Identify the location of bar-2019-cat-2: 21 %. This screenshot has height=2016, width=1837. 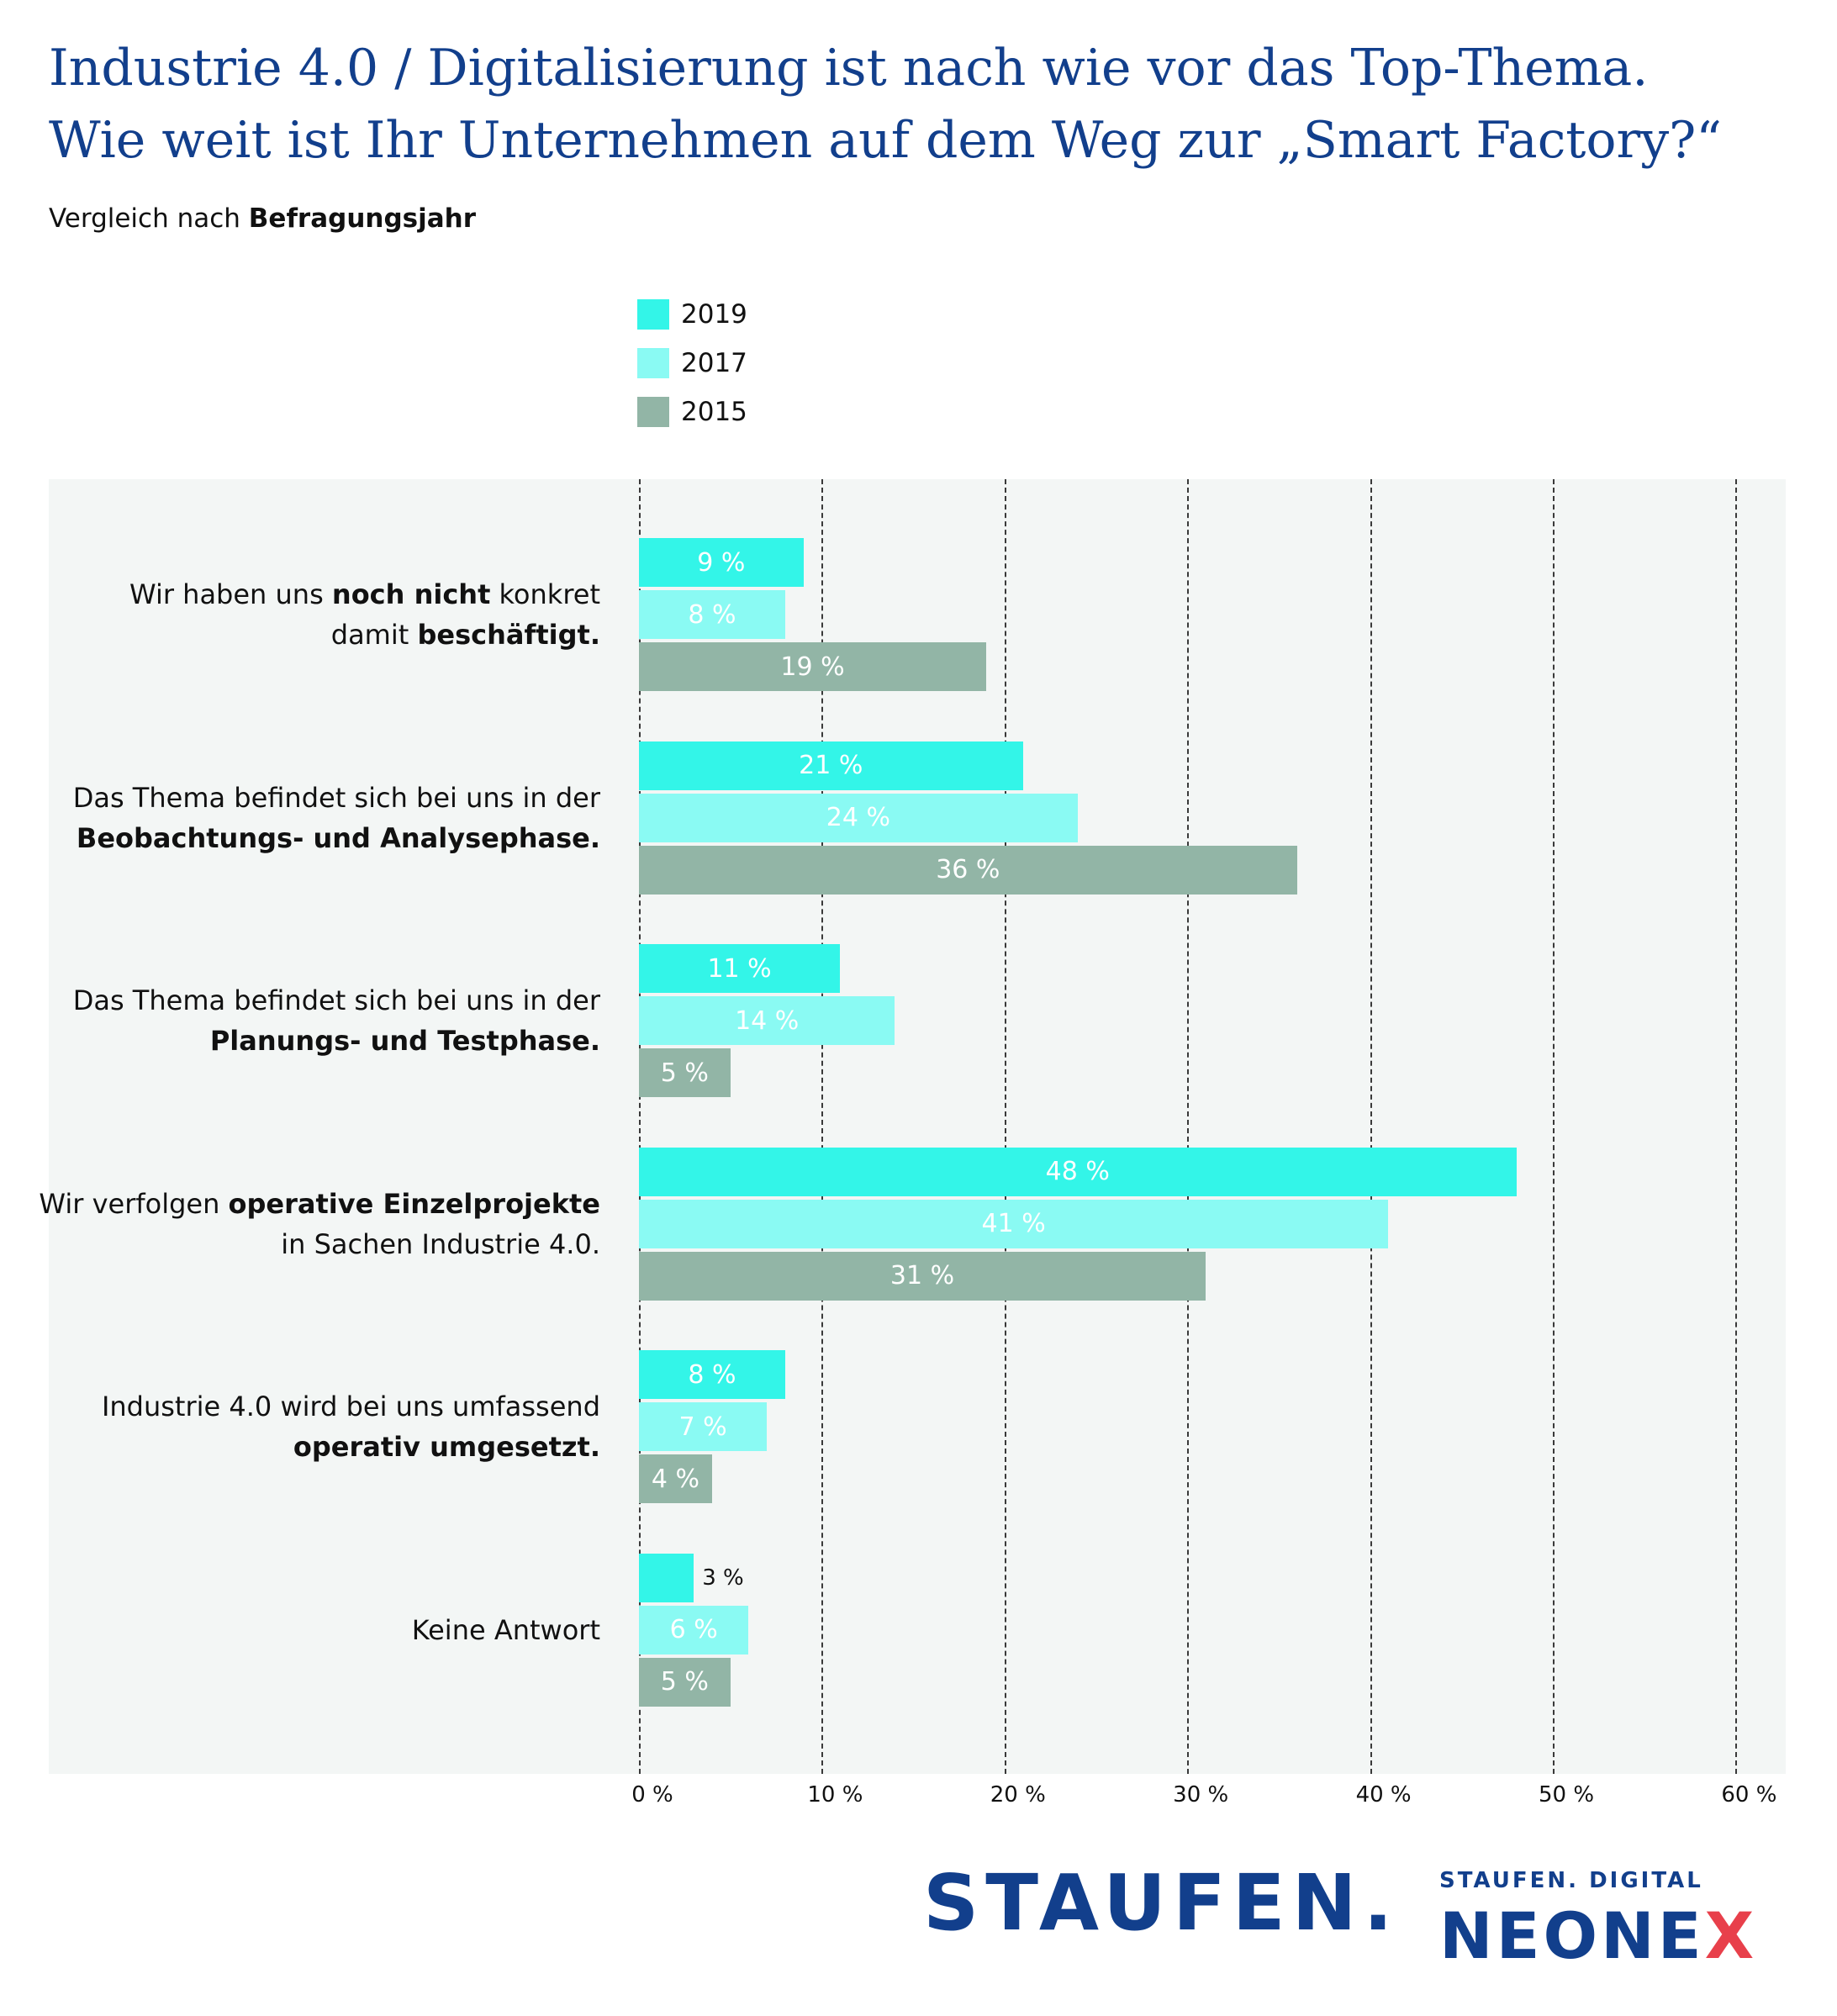
(831, 765).